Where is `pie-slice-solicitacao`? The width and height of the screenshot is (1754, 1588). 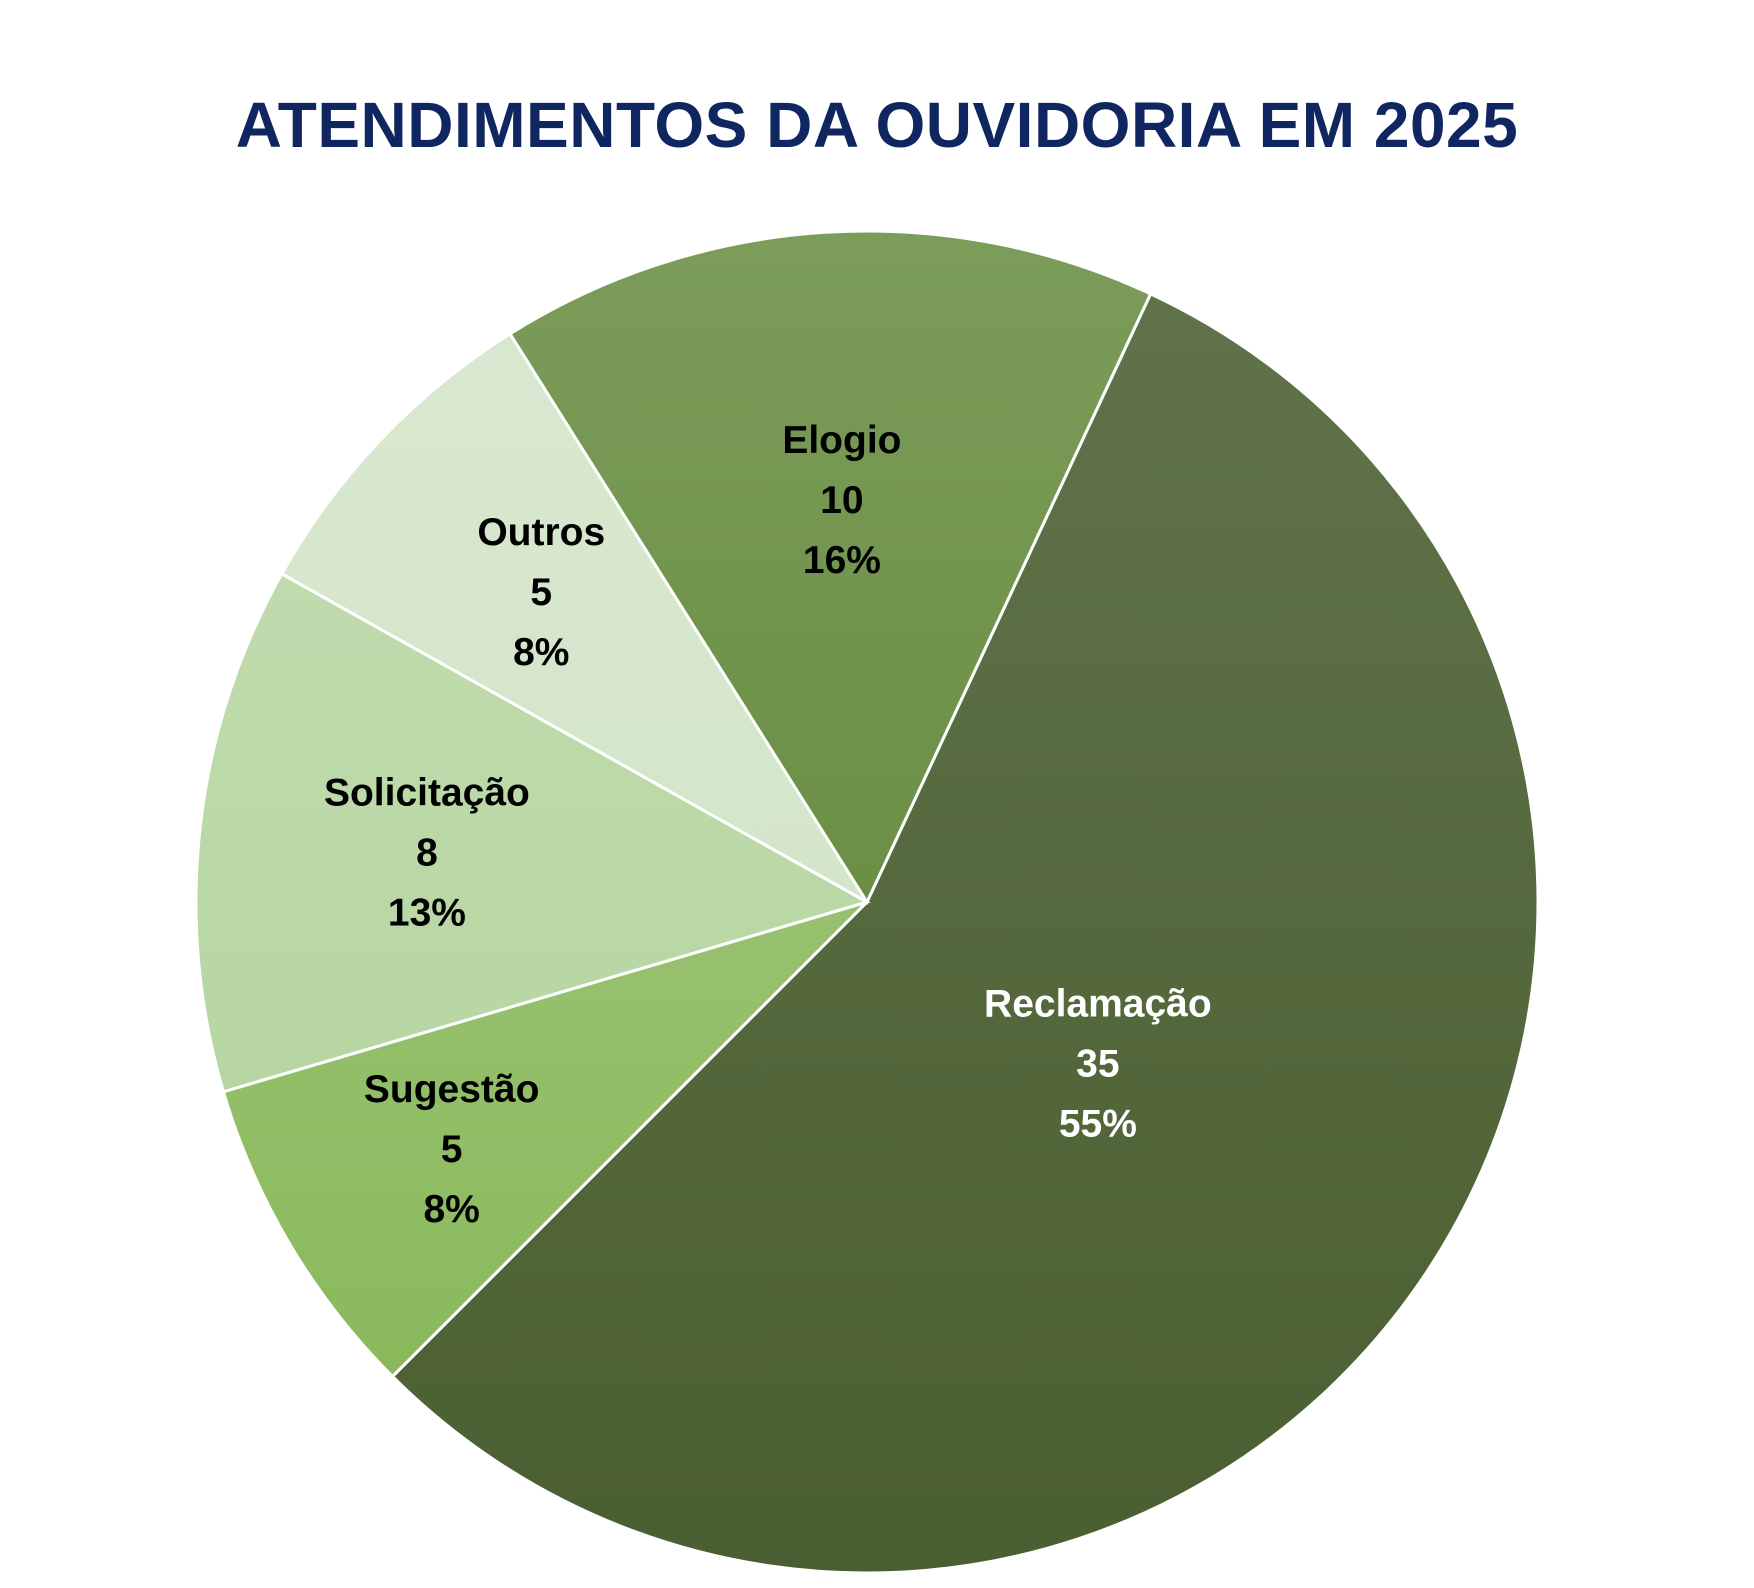 pie-slice-solicitacao is located at coordinates (532, 832).